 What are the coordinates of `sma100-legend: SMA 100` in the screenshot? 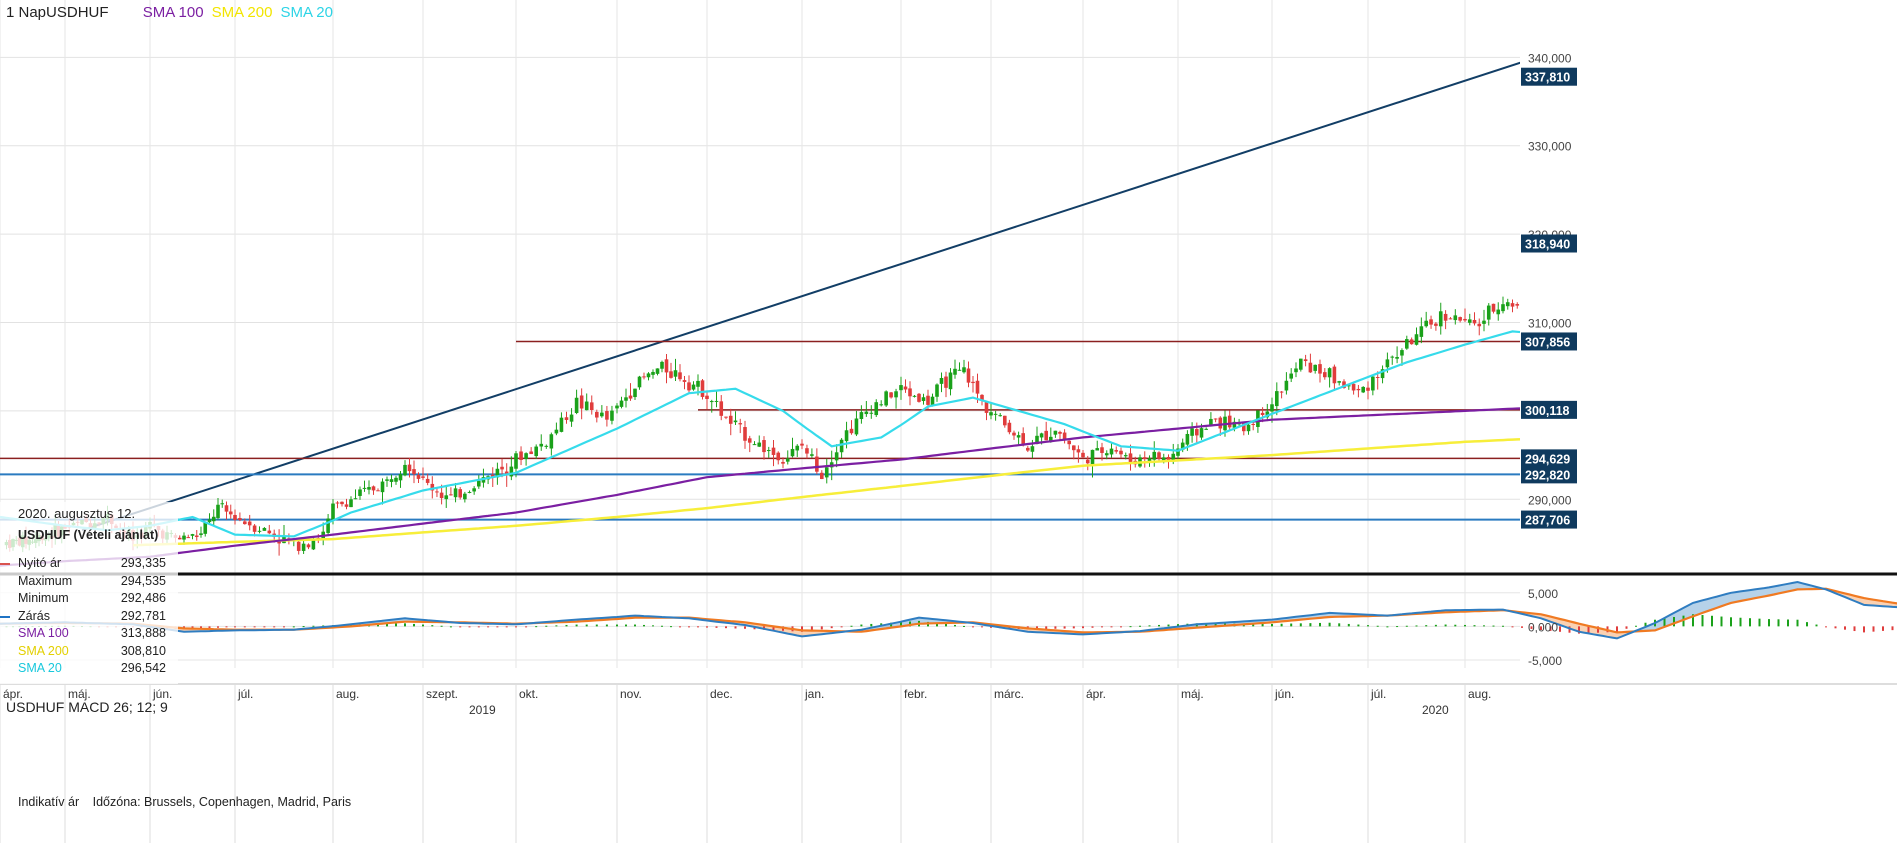 It's located at (173, 12).